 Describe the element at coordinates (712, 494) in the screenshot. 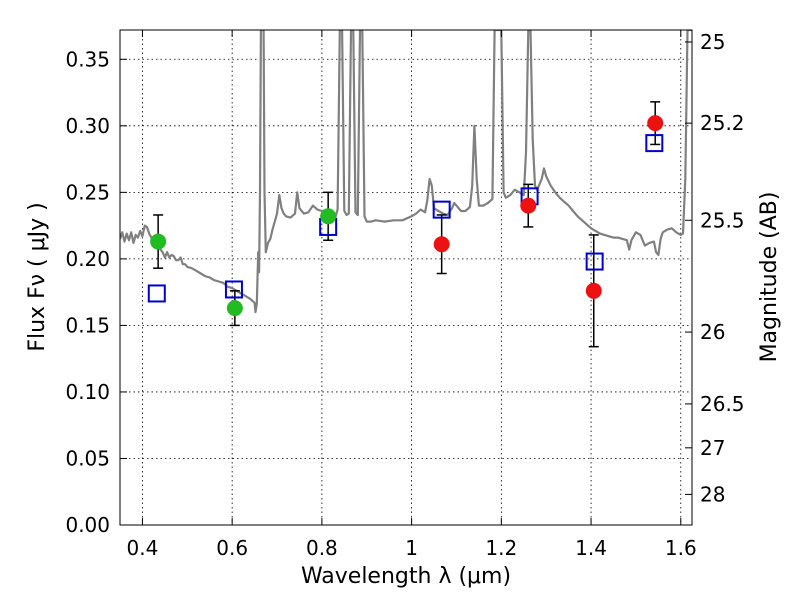

I see `y2-tick-label: 28` at that location.